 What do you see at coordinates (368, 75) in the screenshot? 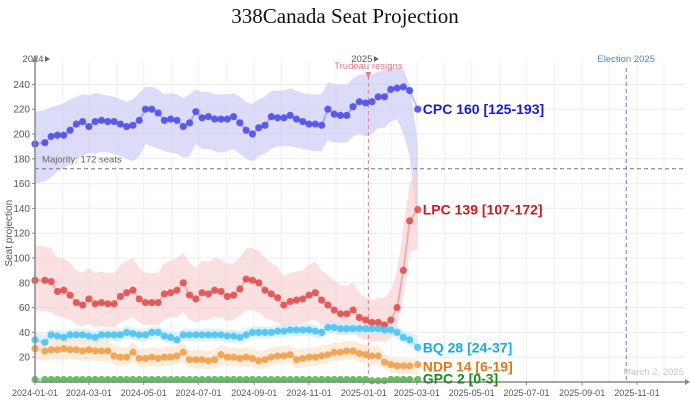
I see `event-marker-icon` at bounding box center [368, 75].